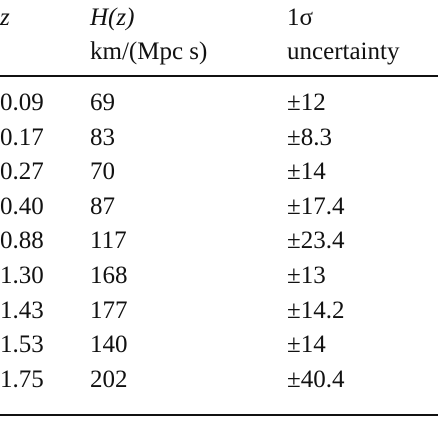 The width and height of the screenshot is (438, 429). Describe the element at coordinates (300, 17) in the screenshot. I see `column-label: 1σ` at that location.